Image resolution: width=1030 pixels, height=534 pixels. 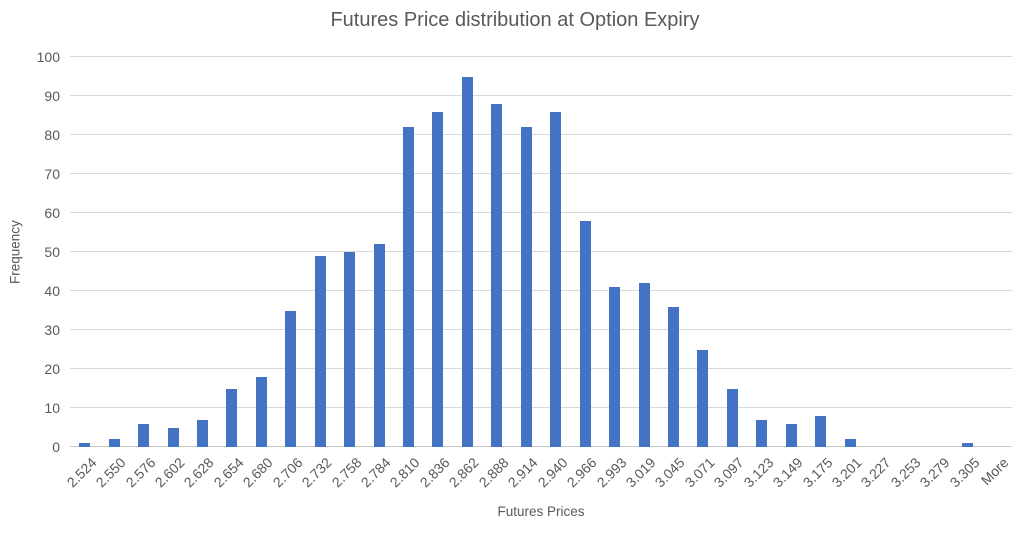 What do you see at coordinates (15, 252) in the screenshot?
I see `y-axis-title: Frequency` at bounding box center [15, 252].